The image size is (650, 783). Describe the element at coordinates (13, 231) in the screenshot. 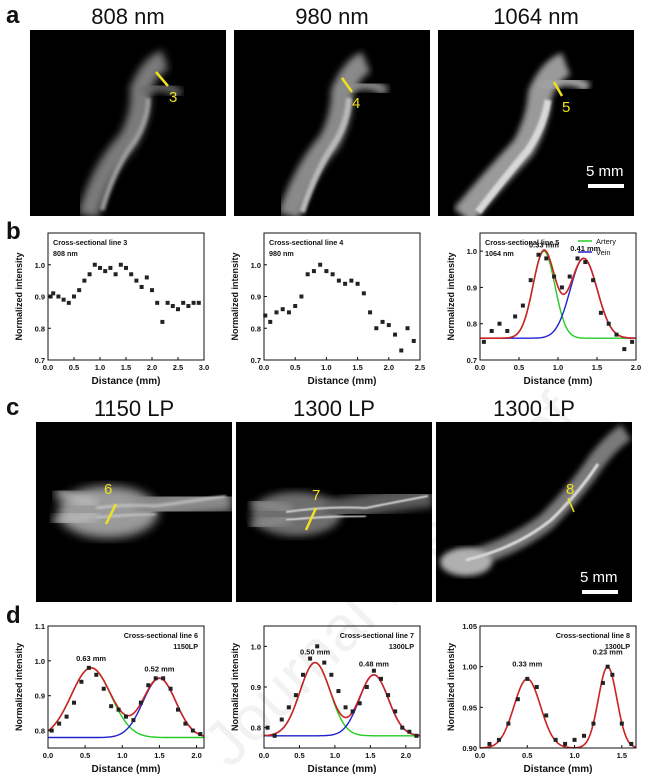

I see `panel-letter-b: b` at that location.